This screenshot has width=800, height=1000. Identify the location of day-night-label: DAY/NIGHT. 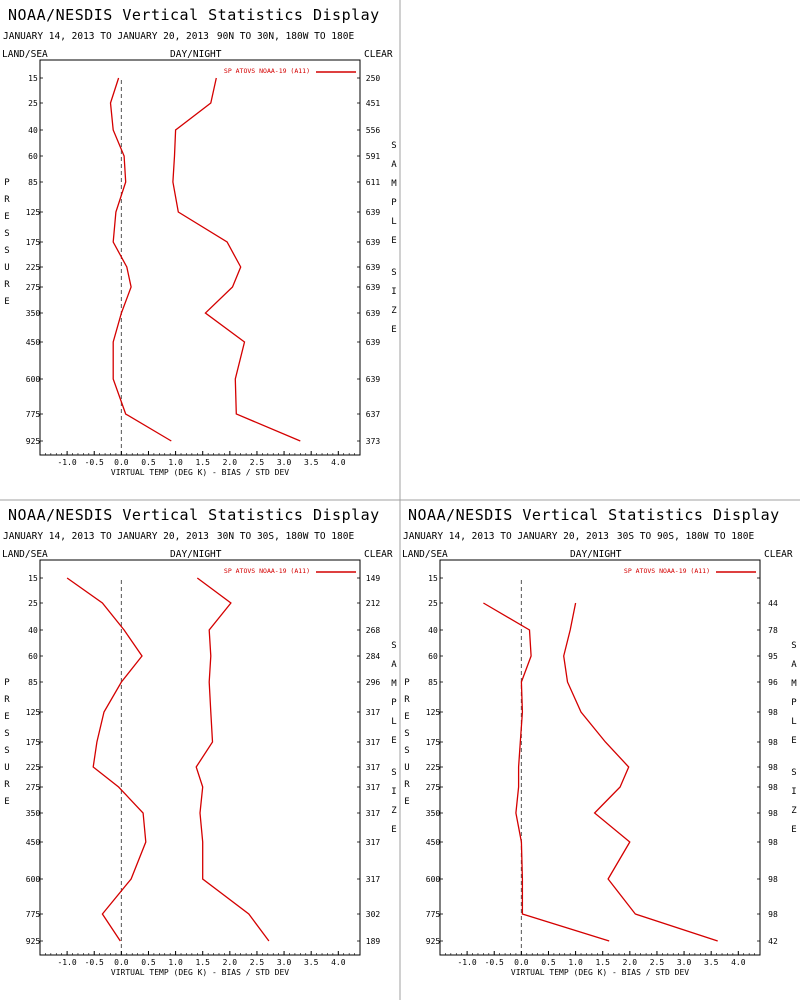
(196, 554).